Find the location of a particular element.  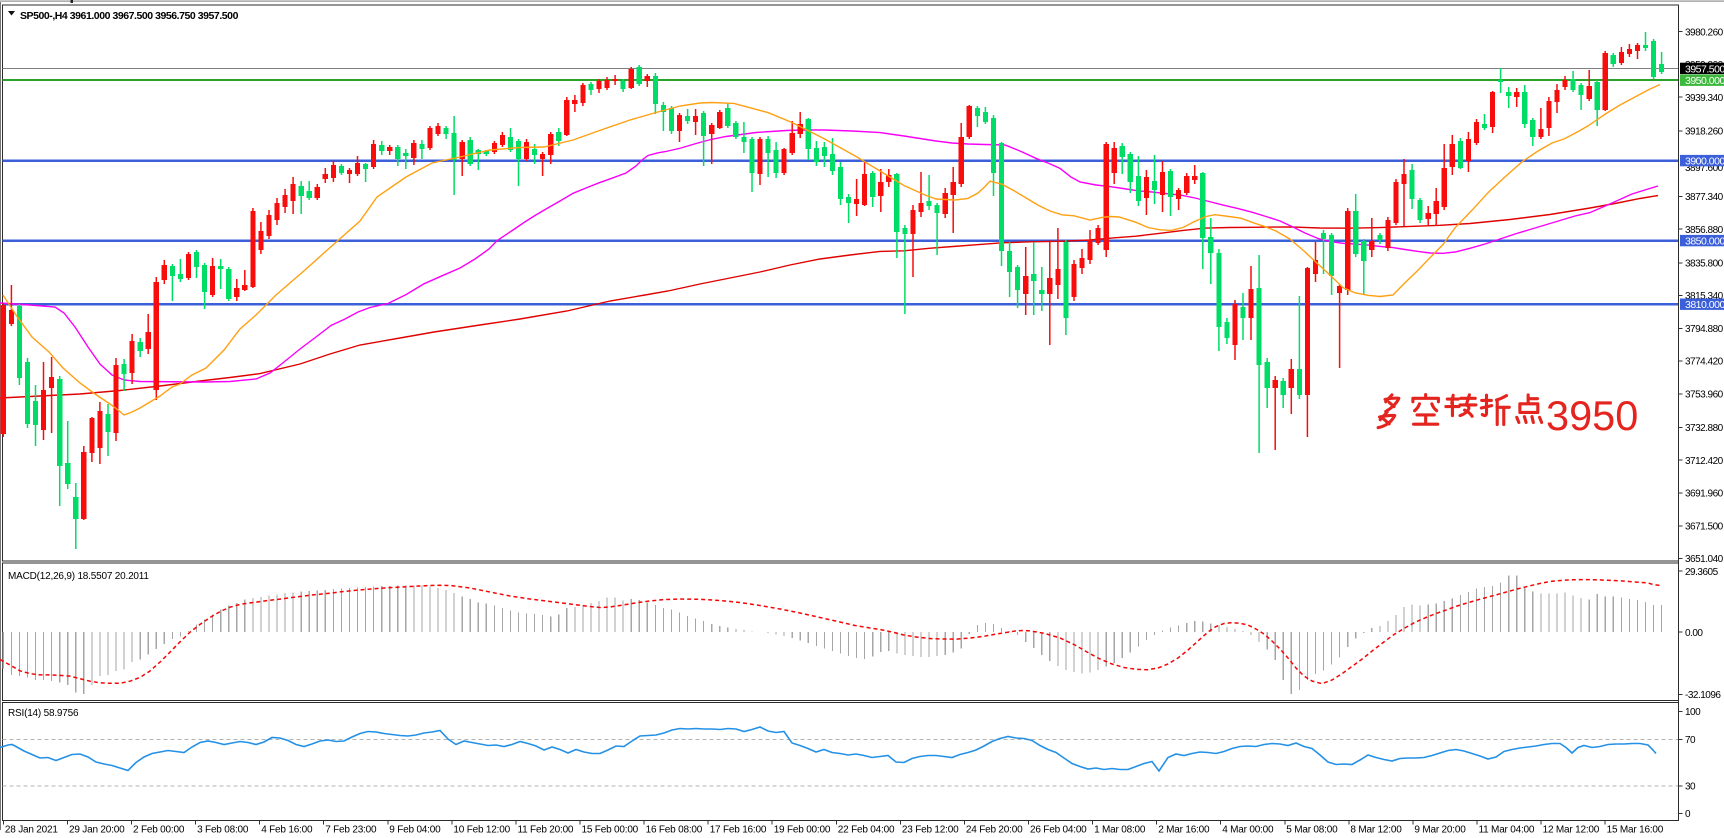

svg-text: 3900.000 is located at coordinates (1704, 162).